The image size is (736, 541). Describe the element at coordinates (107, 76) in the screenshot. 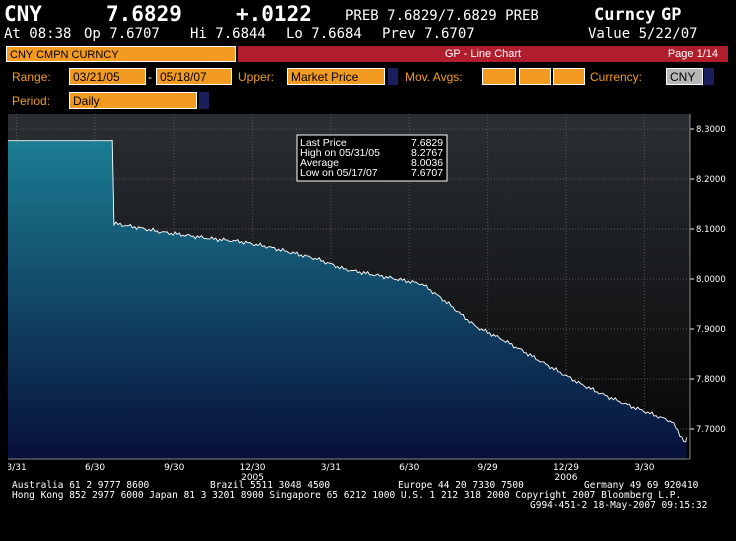

I see `range-start-field: 03/21/05` at that location.